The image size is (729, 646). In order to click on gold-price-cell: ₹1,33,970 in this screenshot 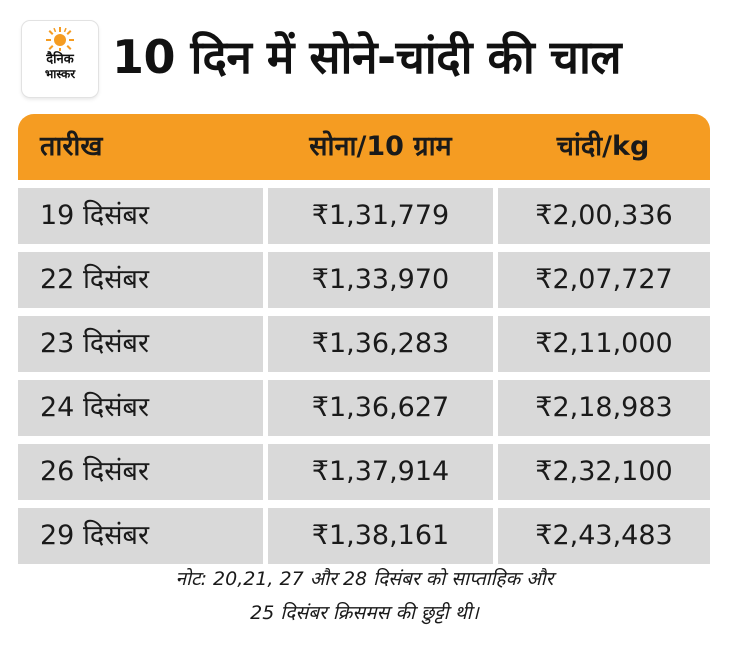, I will do `click(380, 280)`.